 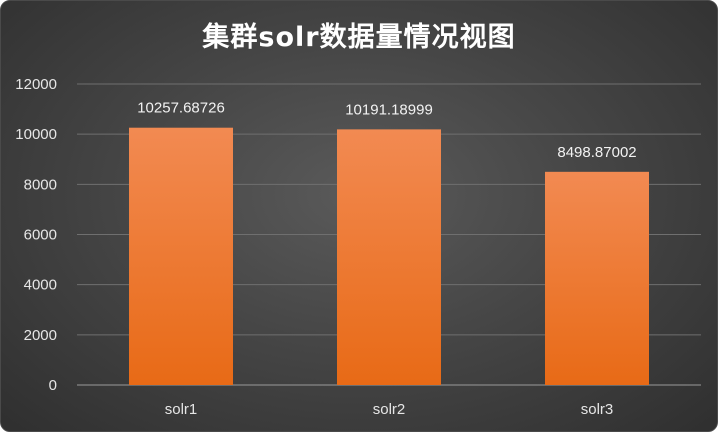 I want to click on y-tick-label: 0, so click(x=53, y=385).